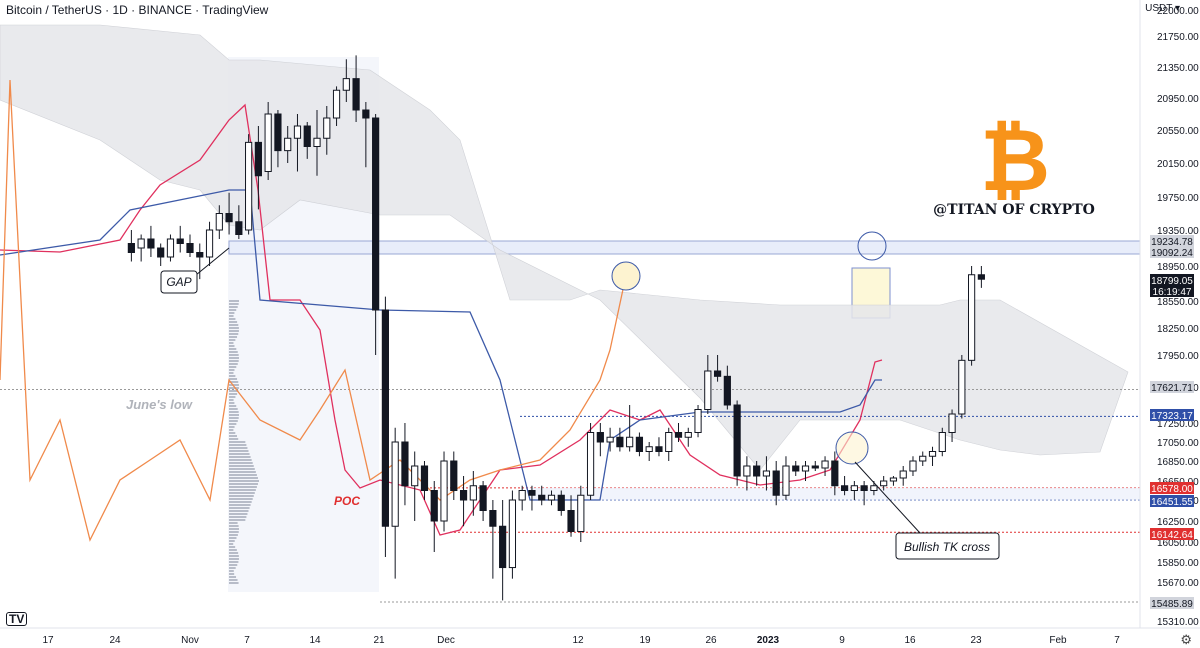 The width and height of the screenshot is (1200, 648). I want to click on time-tick-label: 24, so click(115, 640).